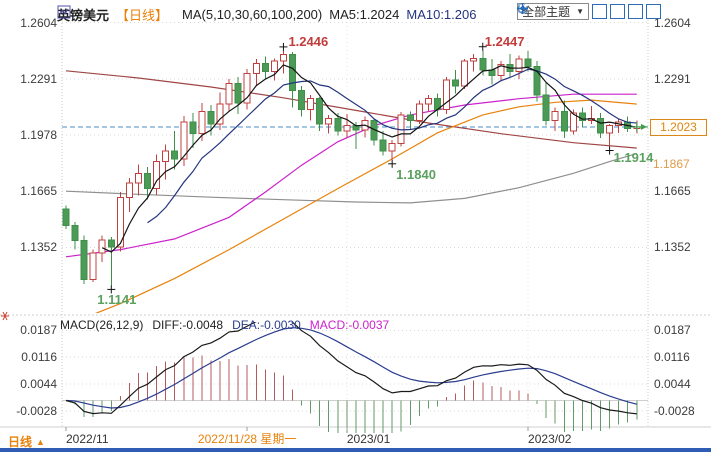  I want to click on low-price-annotation: 1.1914, so click(633, 157).